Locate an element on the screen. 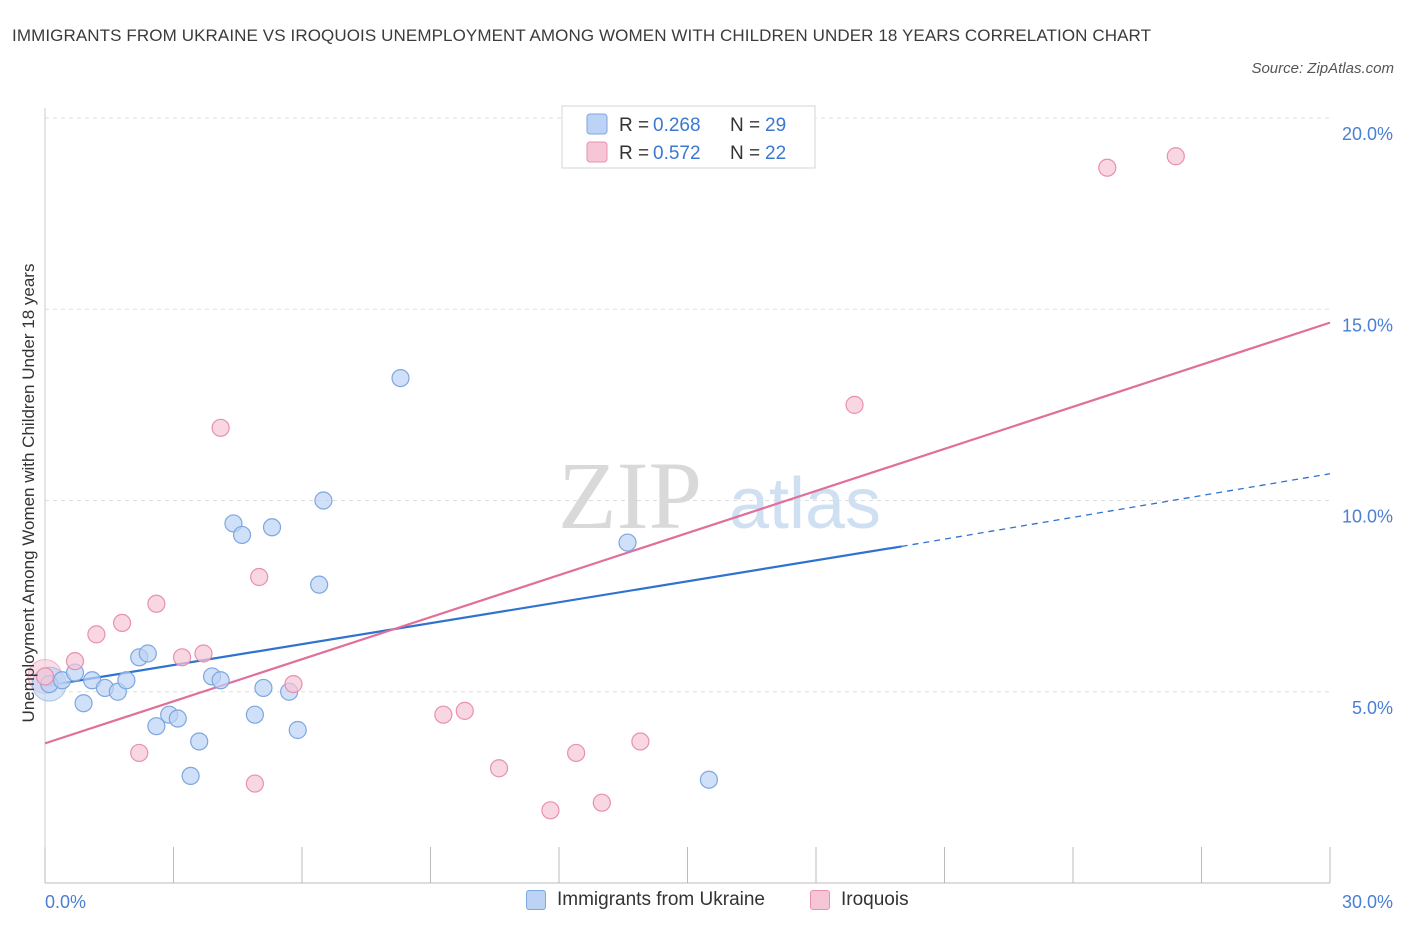 The height and width of the screenshot is (930, 1406). legend-n-value: 22 is located at coordinates (775, 153).